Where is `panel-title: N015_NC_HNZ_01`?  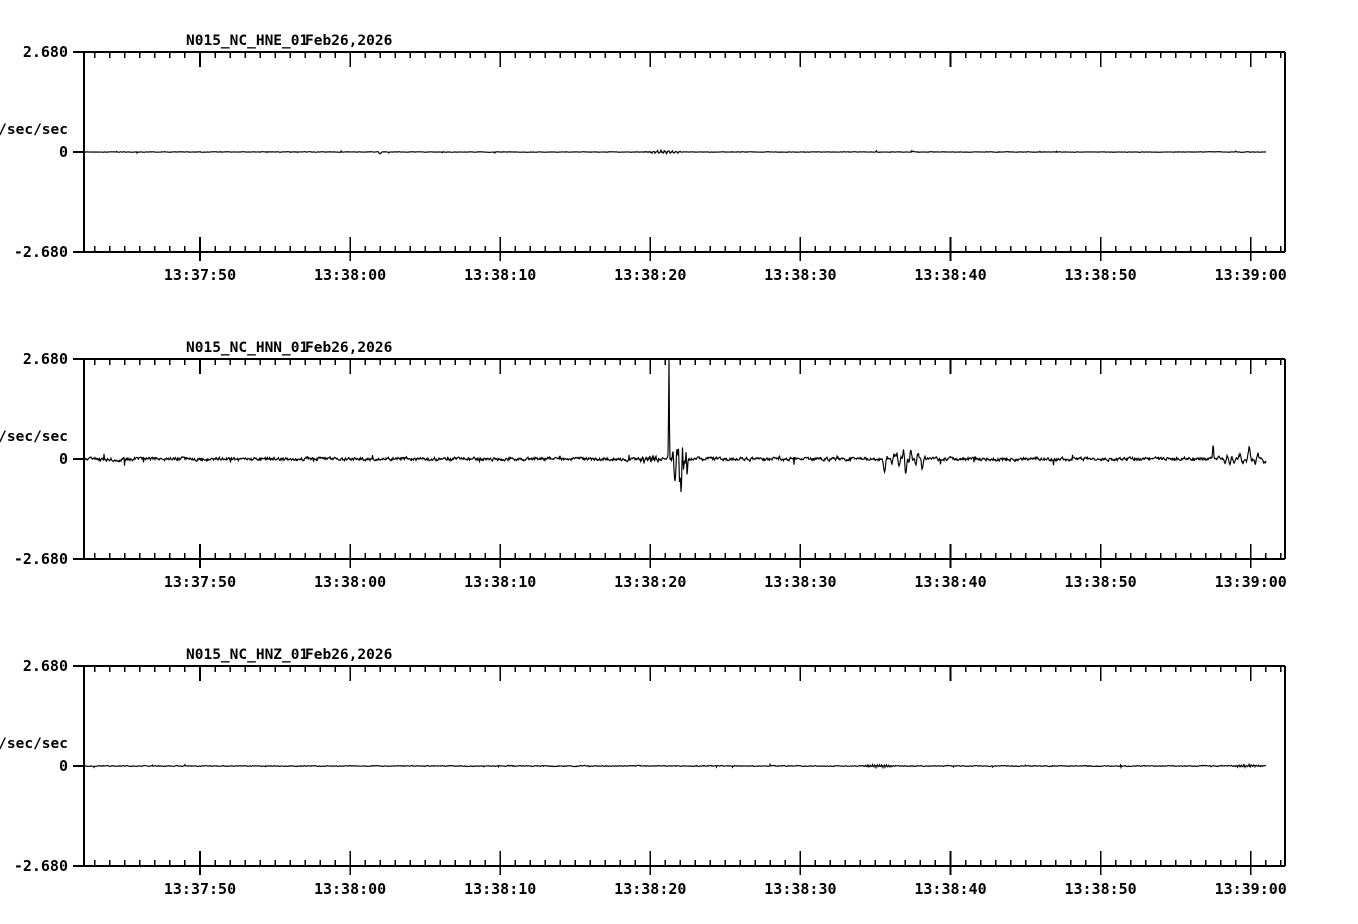
panel-title: N015_NC_HNZ_01 is located at coordinates (247, 655).